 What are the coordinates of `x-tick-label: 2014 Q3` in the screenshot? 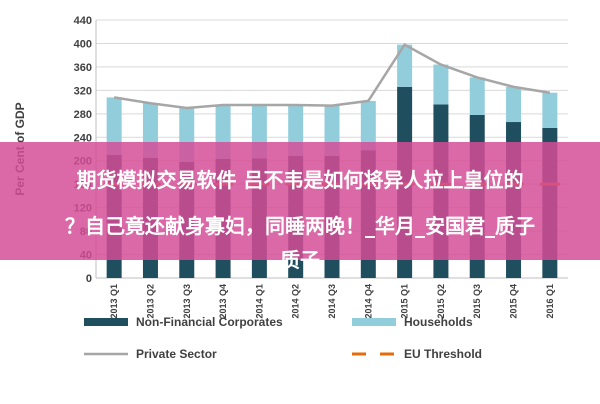 It's located at (332, 301).